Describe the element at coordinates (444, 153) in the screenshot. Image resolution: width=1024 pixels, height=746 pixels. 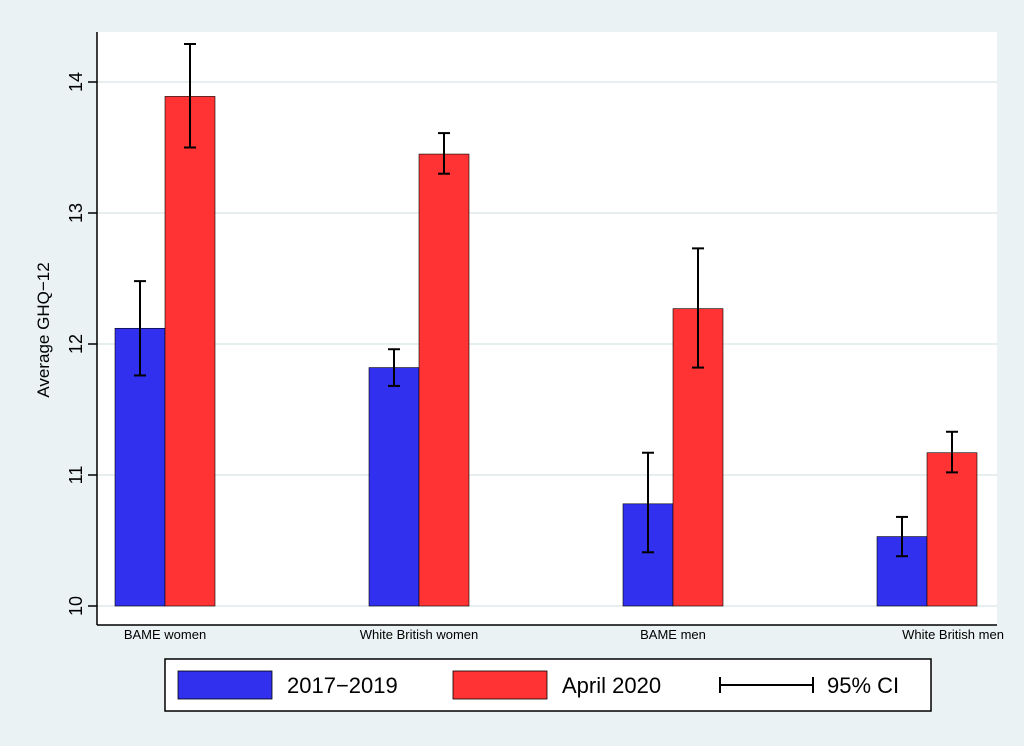
I see `error-bar-april-2020-white-british-women` at that location.